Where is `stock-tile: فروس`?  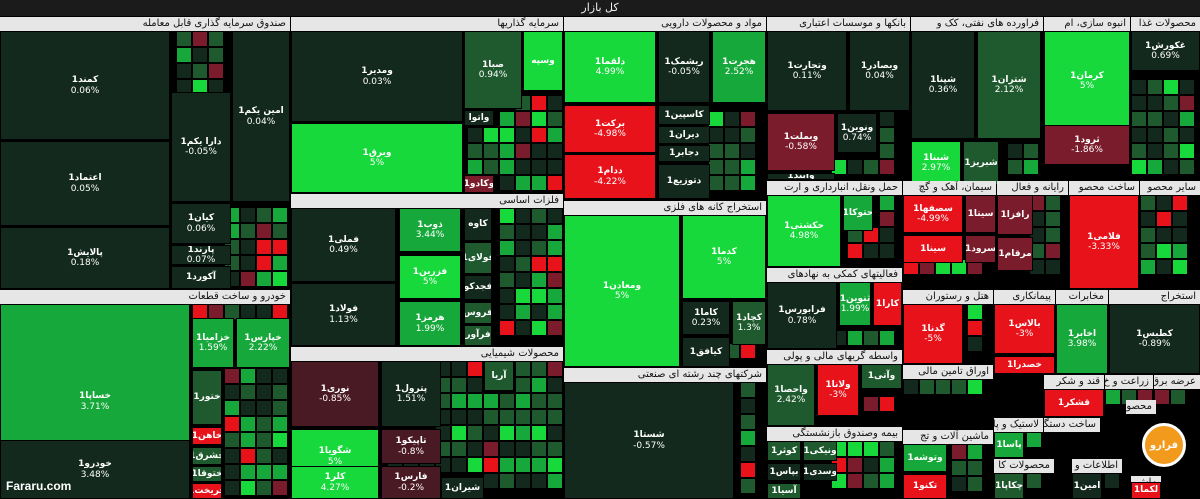 stock-tile: فروس is located at coordinates (478, 313).